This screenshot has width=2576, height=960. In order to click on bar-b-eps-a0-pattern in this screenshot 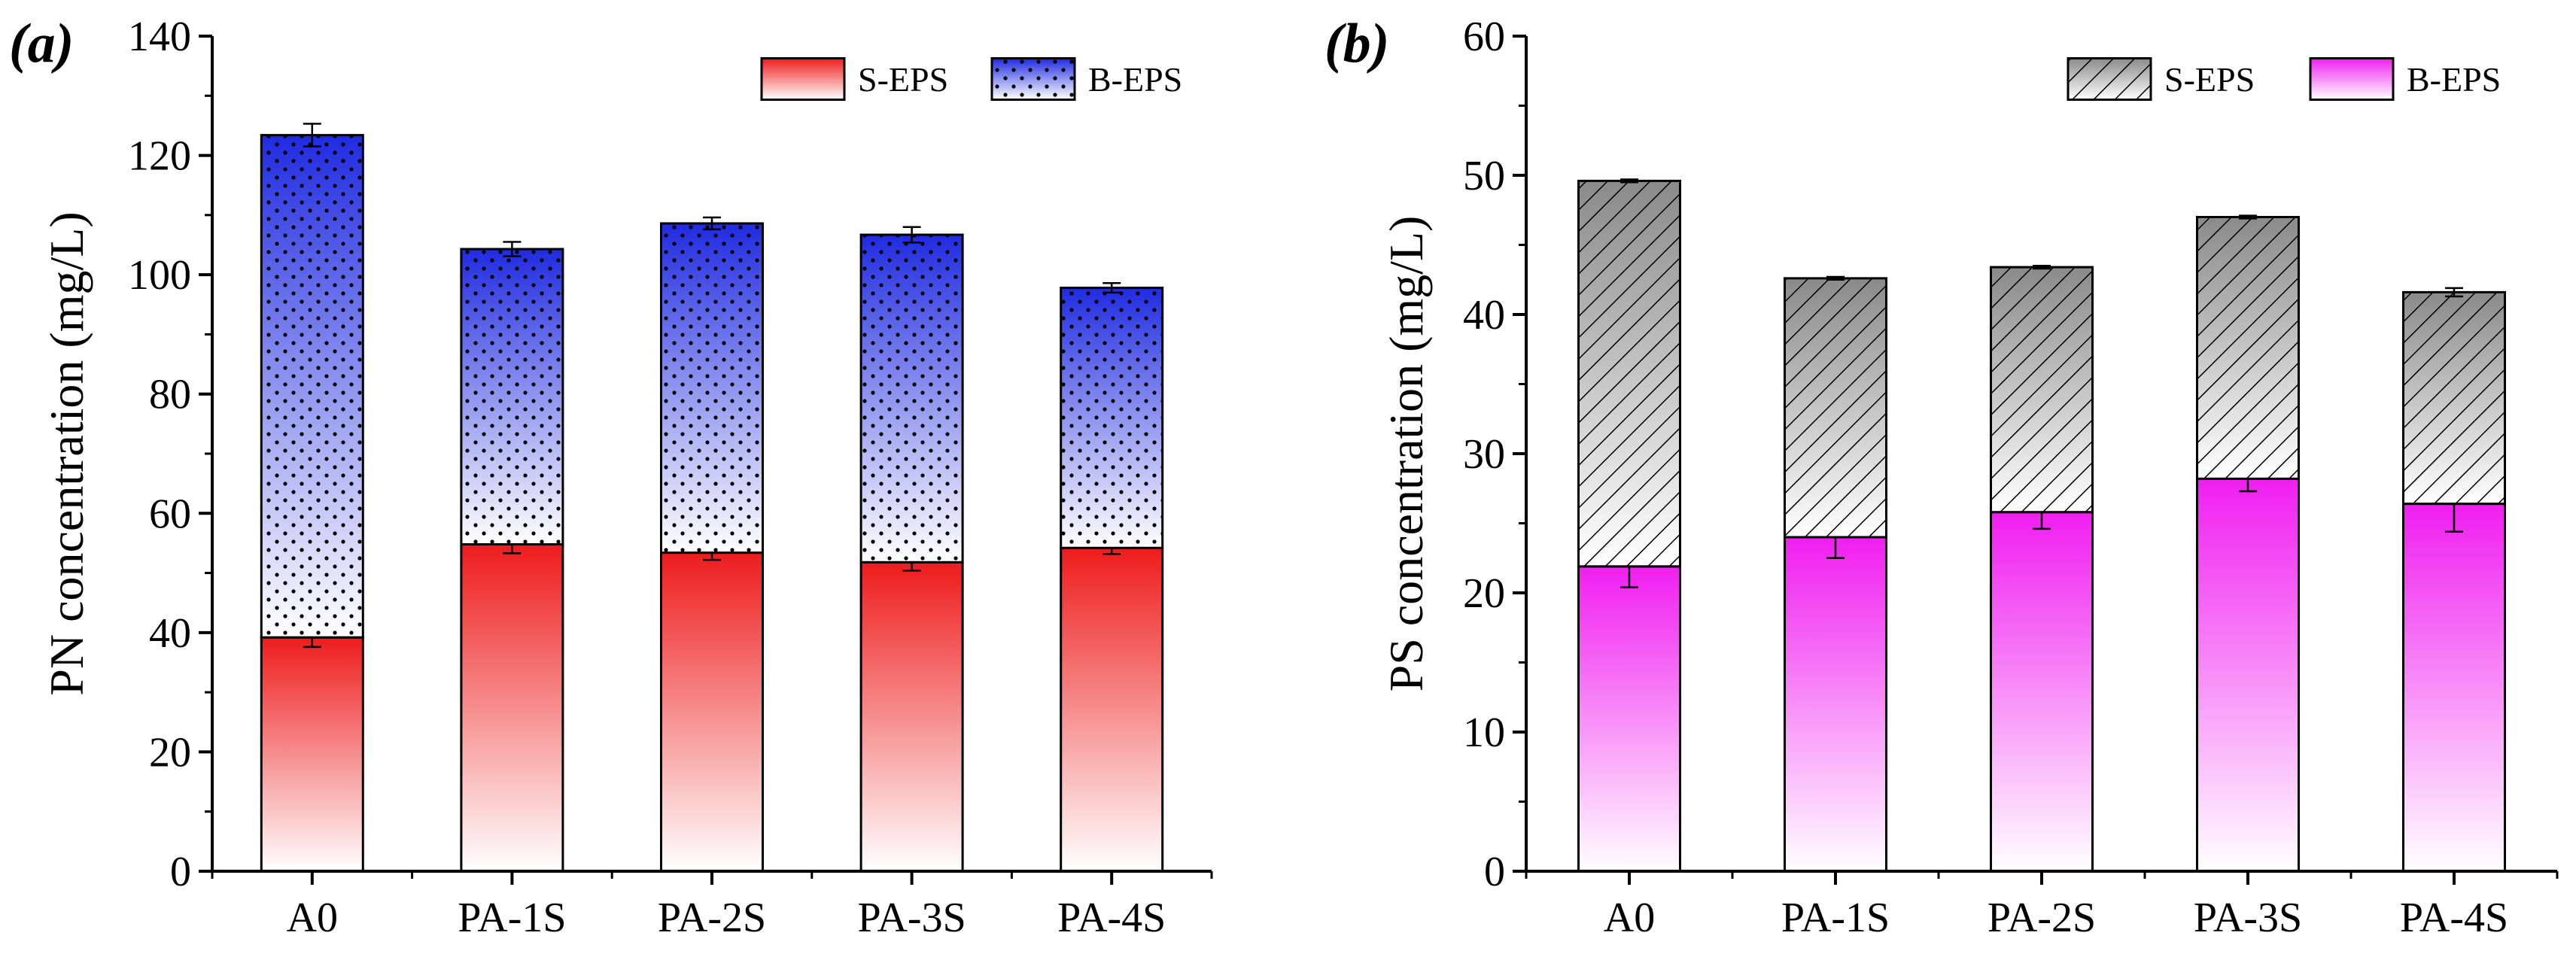, I will do `click(312, 386)`.